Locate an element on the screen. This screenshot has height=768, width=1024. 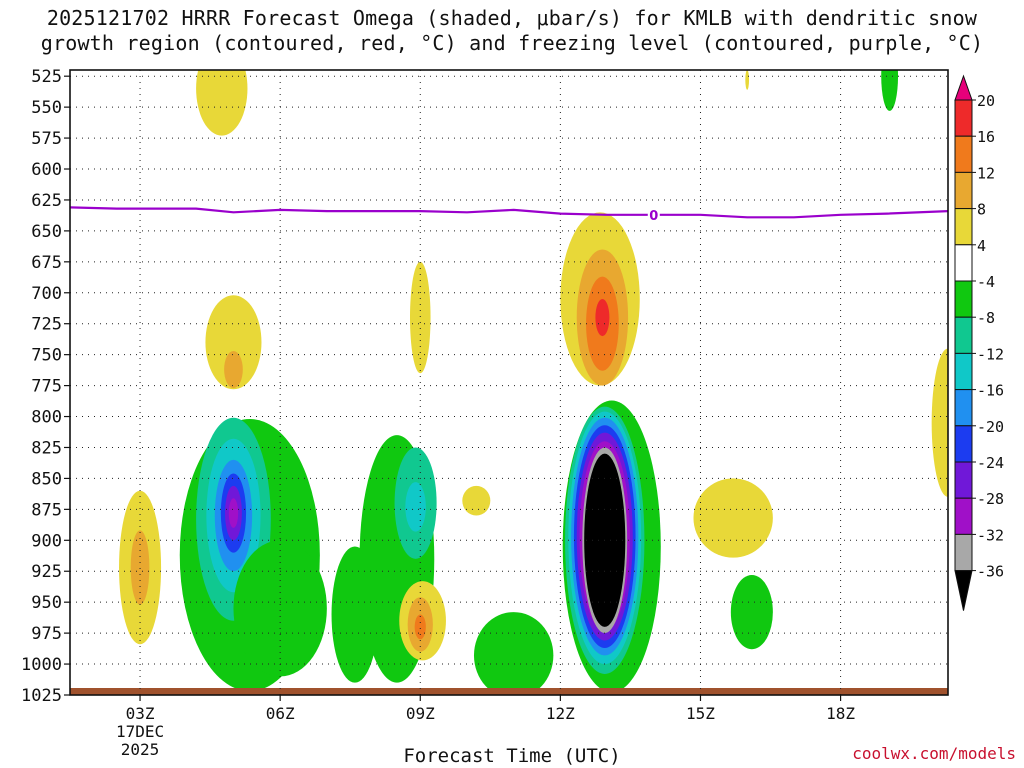
x-axis-label: Forecast Time (UTC) is located at coordinates (512, 756).